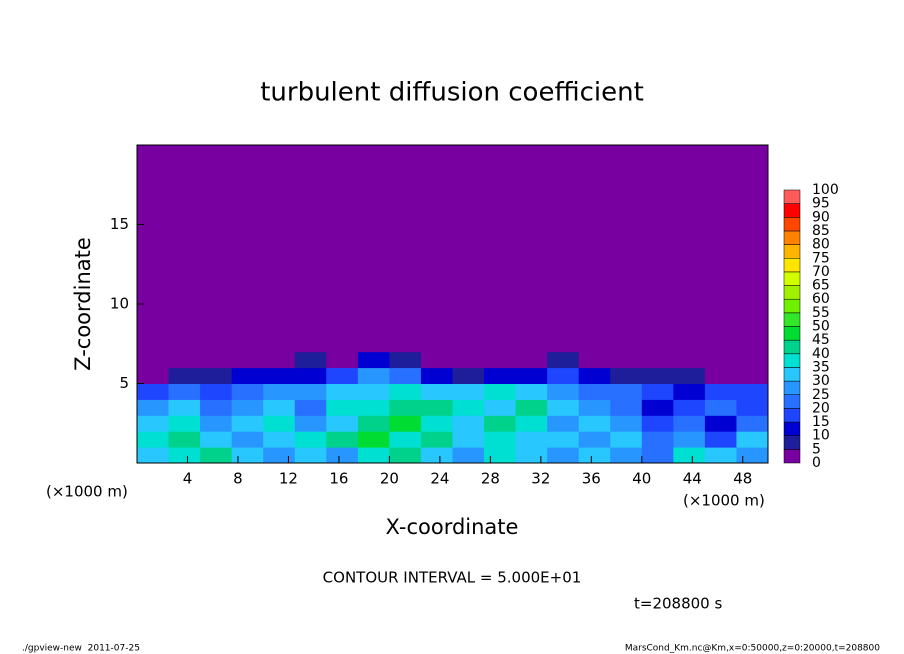  Describe the element at coordinates (238, 479) in the screenshot. I see `x-tick-label: 8` at that location.